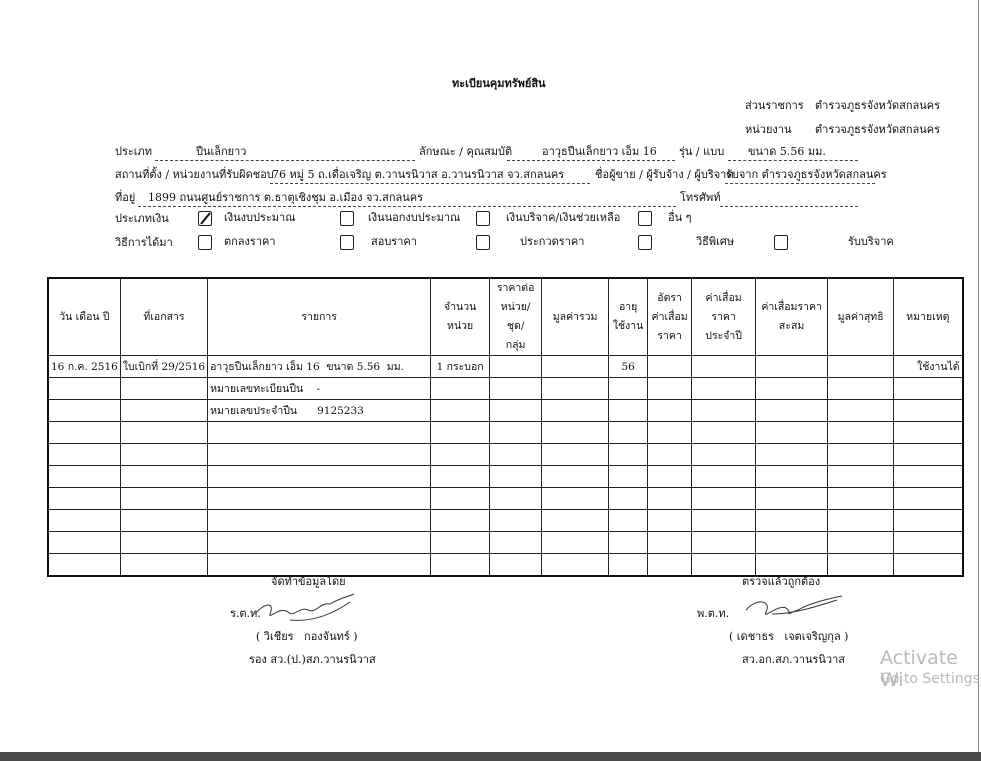 Image resolution: width=981 pixels, height=761 pixels. What do you see at coordinates (308, 581) in the screenshot?
I see `signature-heading: จัดทำข้อมูลโดย` at bounding box center [308, 581].